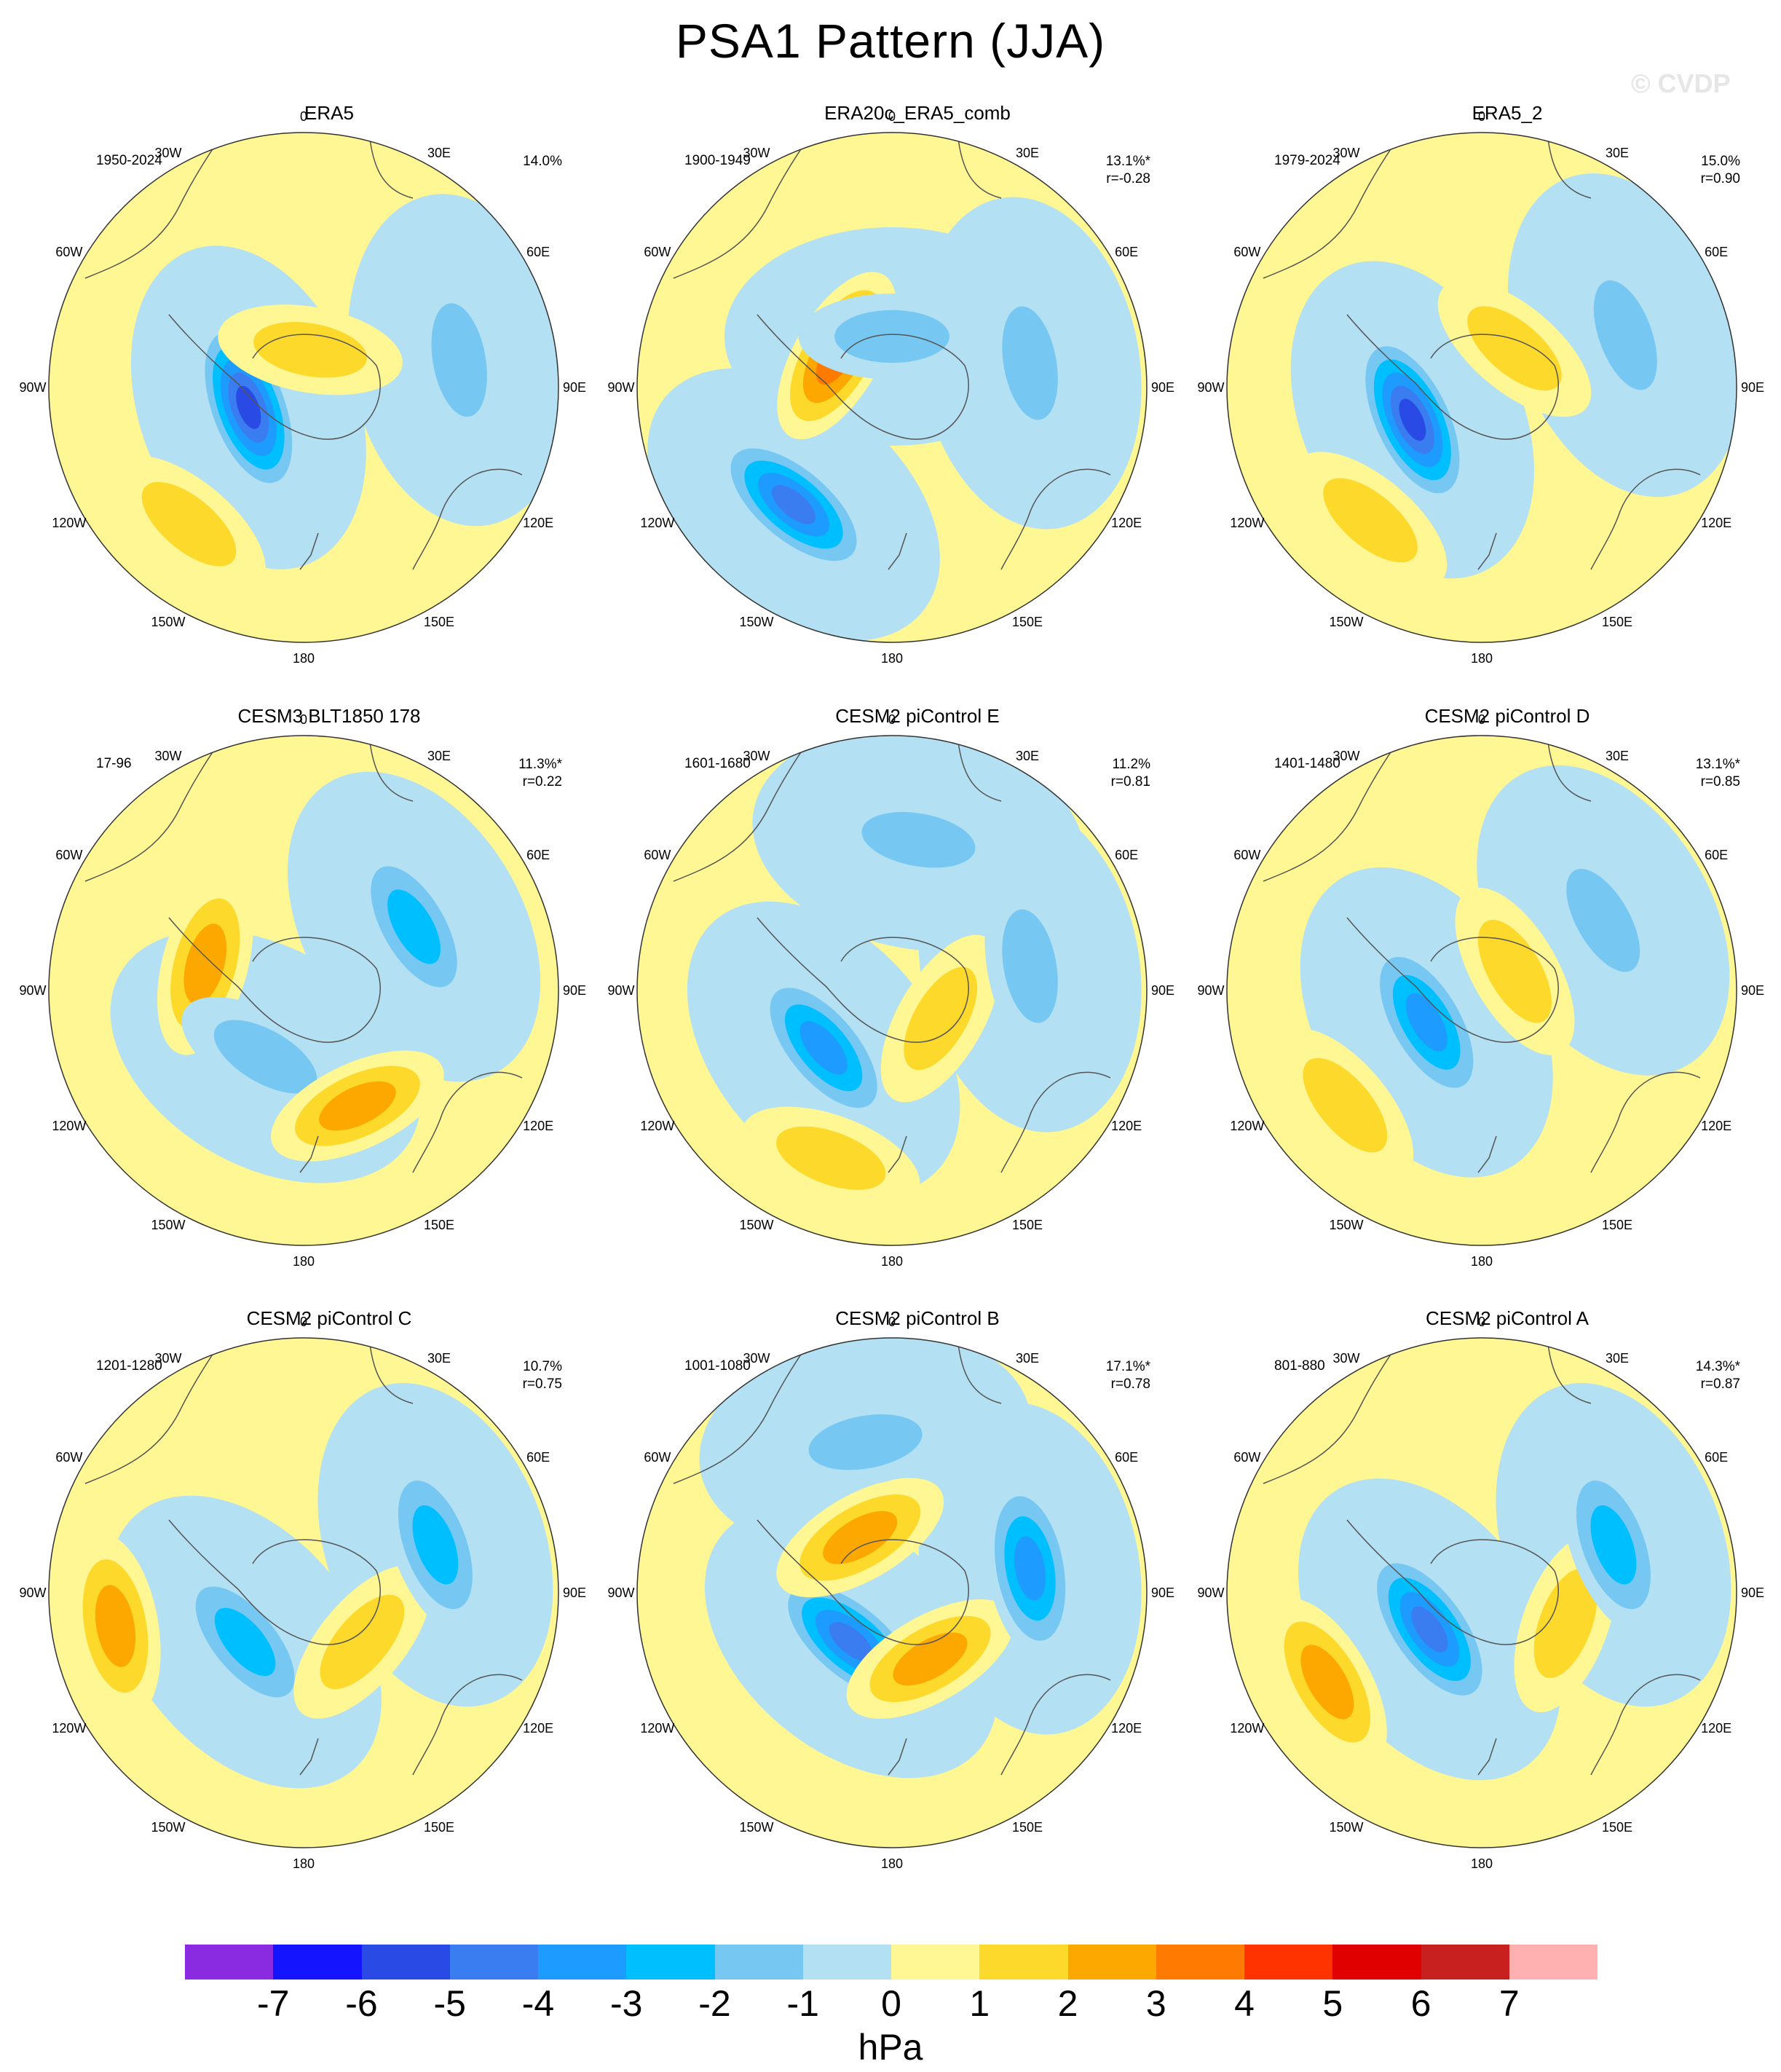  What do you see at coordinates (1127, 161) in the screenshot?
I see `panel-variance: 13.1%*` at bounding box center [1127, 161].